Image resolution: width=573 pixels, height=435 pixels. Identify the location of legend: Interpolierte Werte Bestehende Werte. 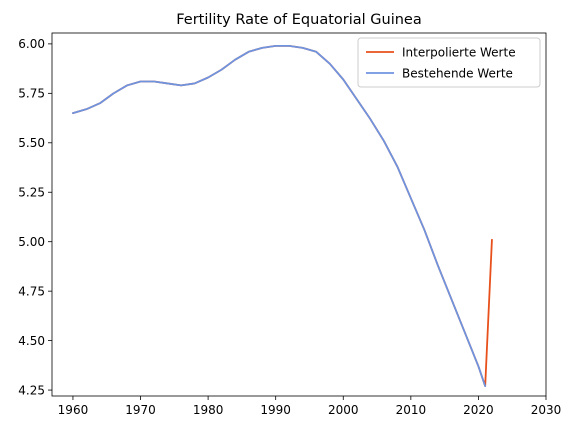
(449, 62).